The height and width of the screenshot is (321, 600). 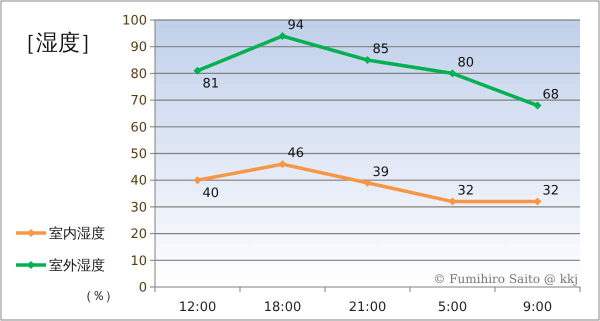 What do you see at coordinates (381, 172) in the screenshot?
I see `data-label: 39` at bounding box center [381, 172].